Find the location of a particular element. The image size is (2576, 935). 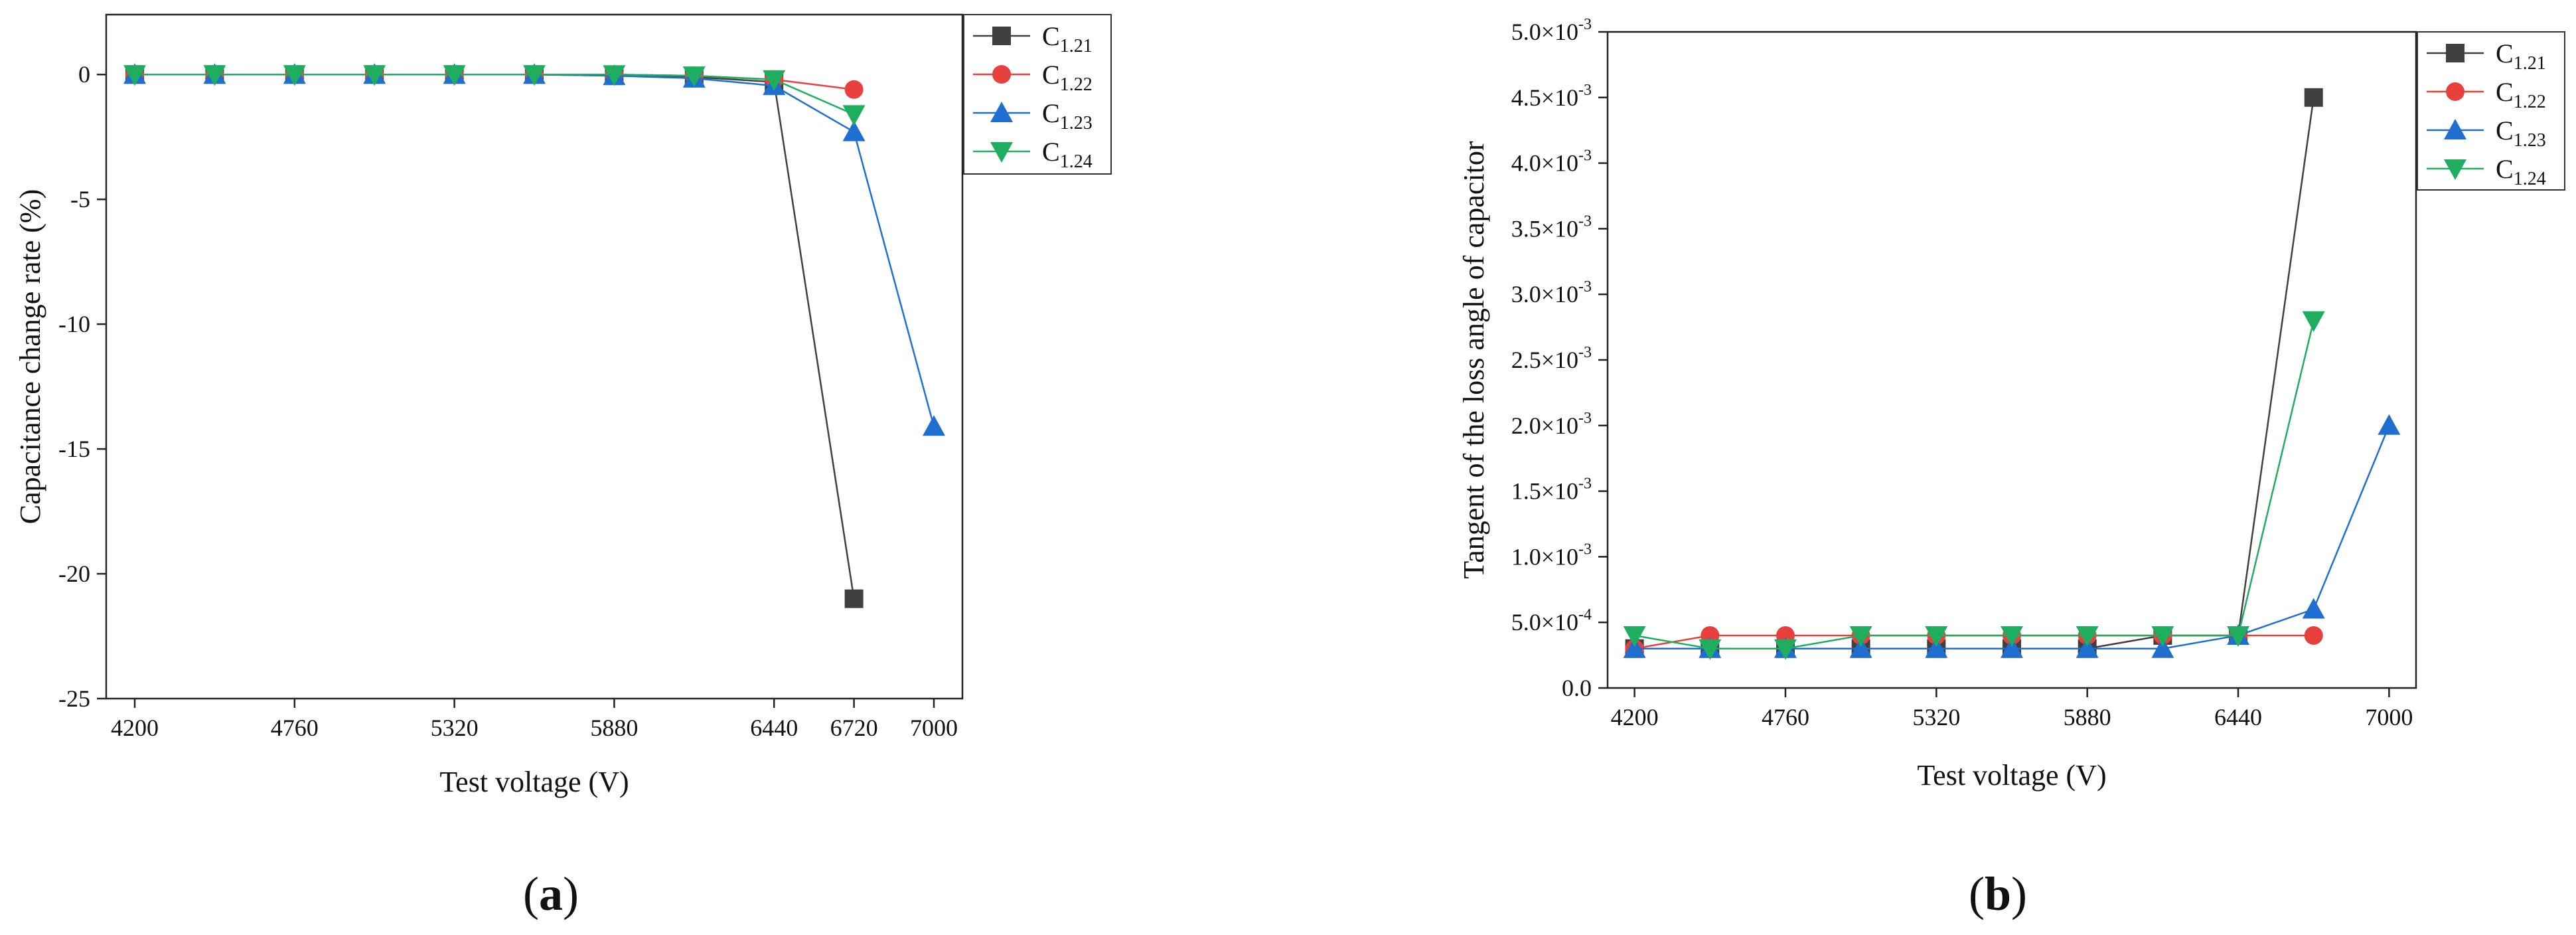

series-line-1.24 is located at coordinates (1974, 484).